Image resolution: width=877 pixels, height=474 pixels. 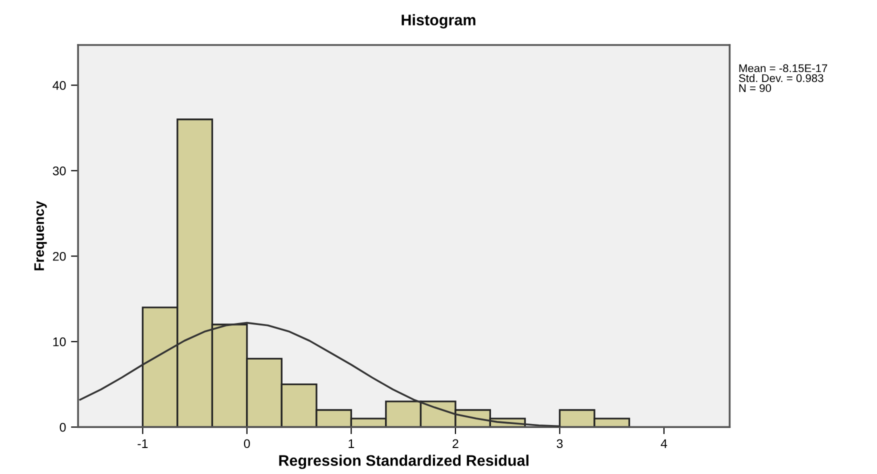 I want to click on y-tick-label: 10, so click(x=59, y=341).